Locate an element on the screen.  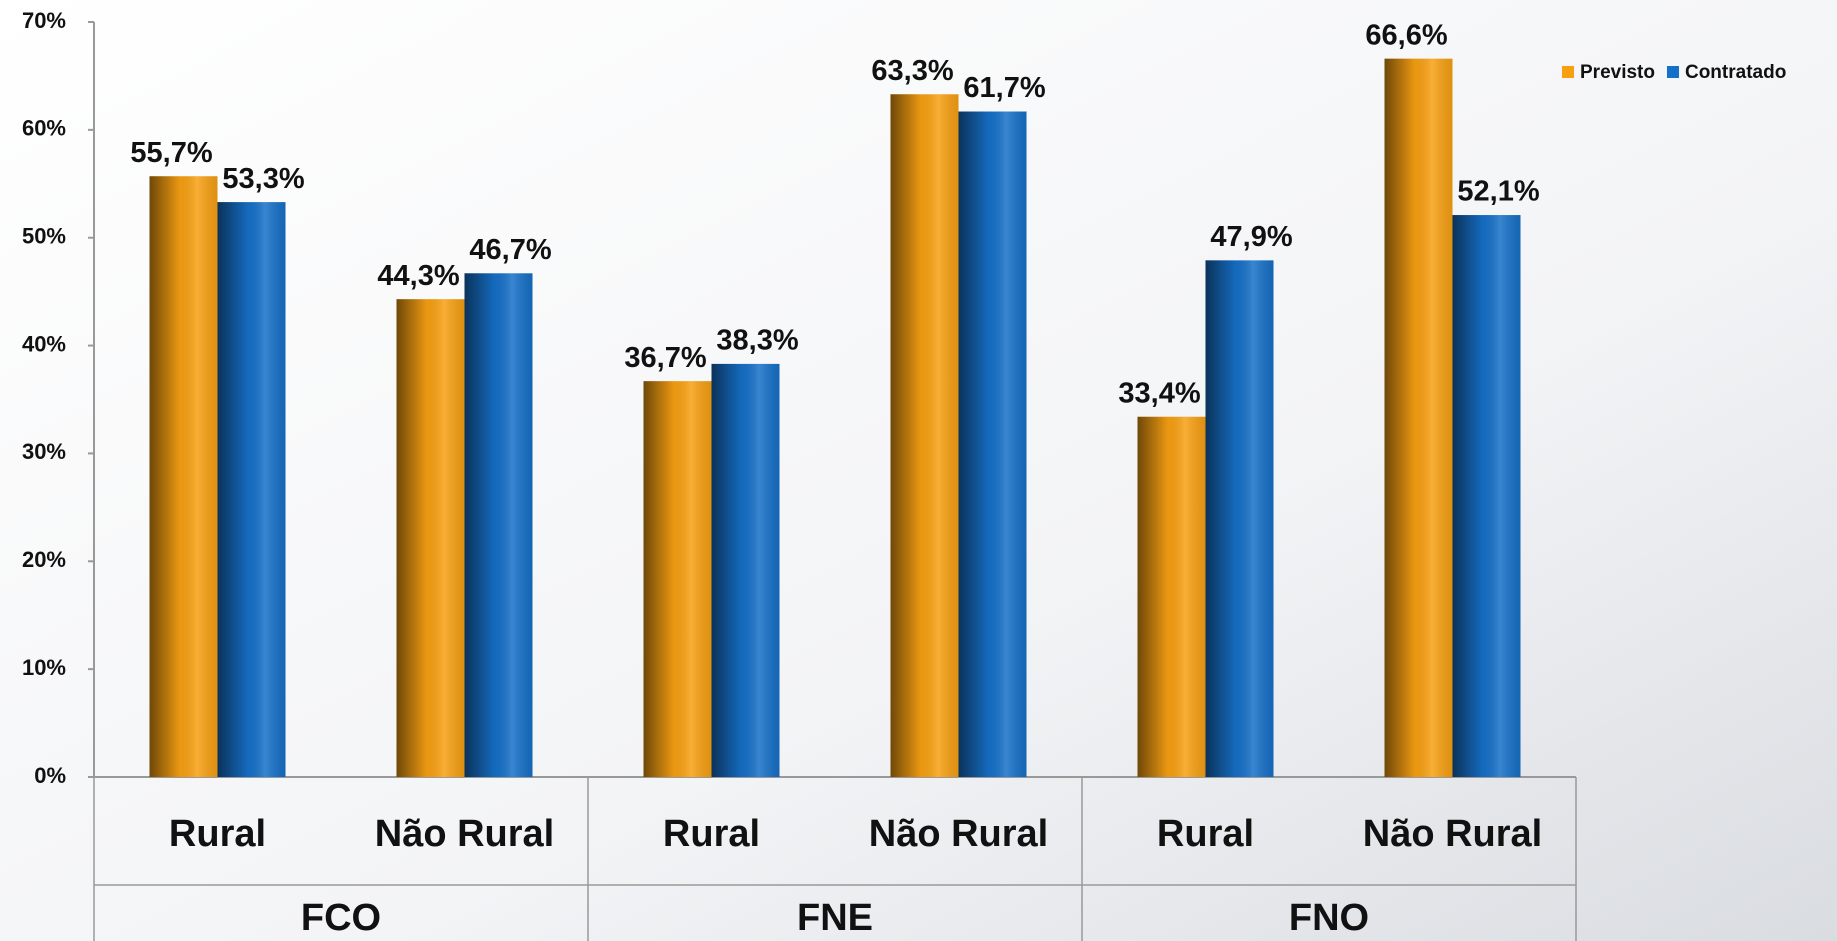
data-label: 66,6% is located at coordinates (1406, 35).